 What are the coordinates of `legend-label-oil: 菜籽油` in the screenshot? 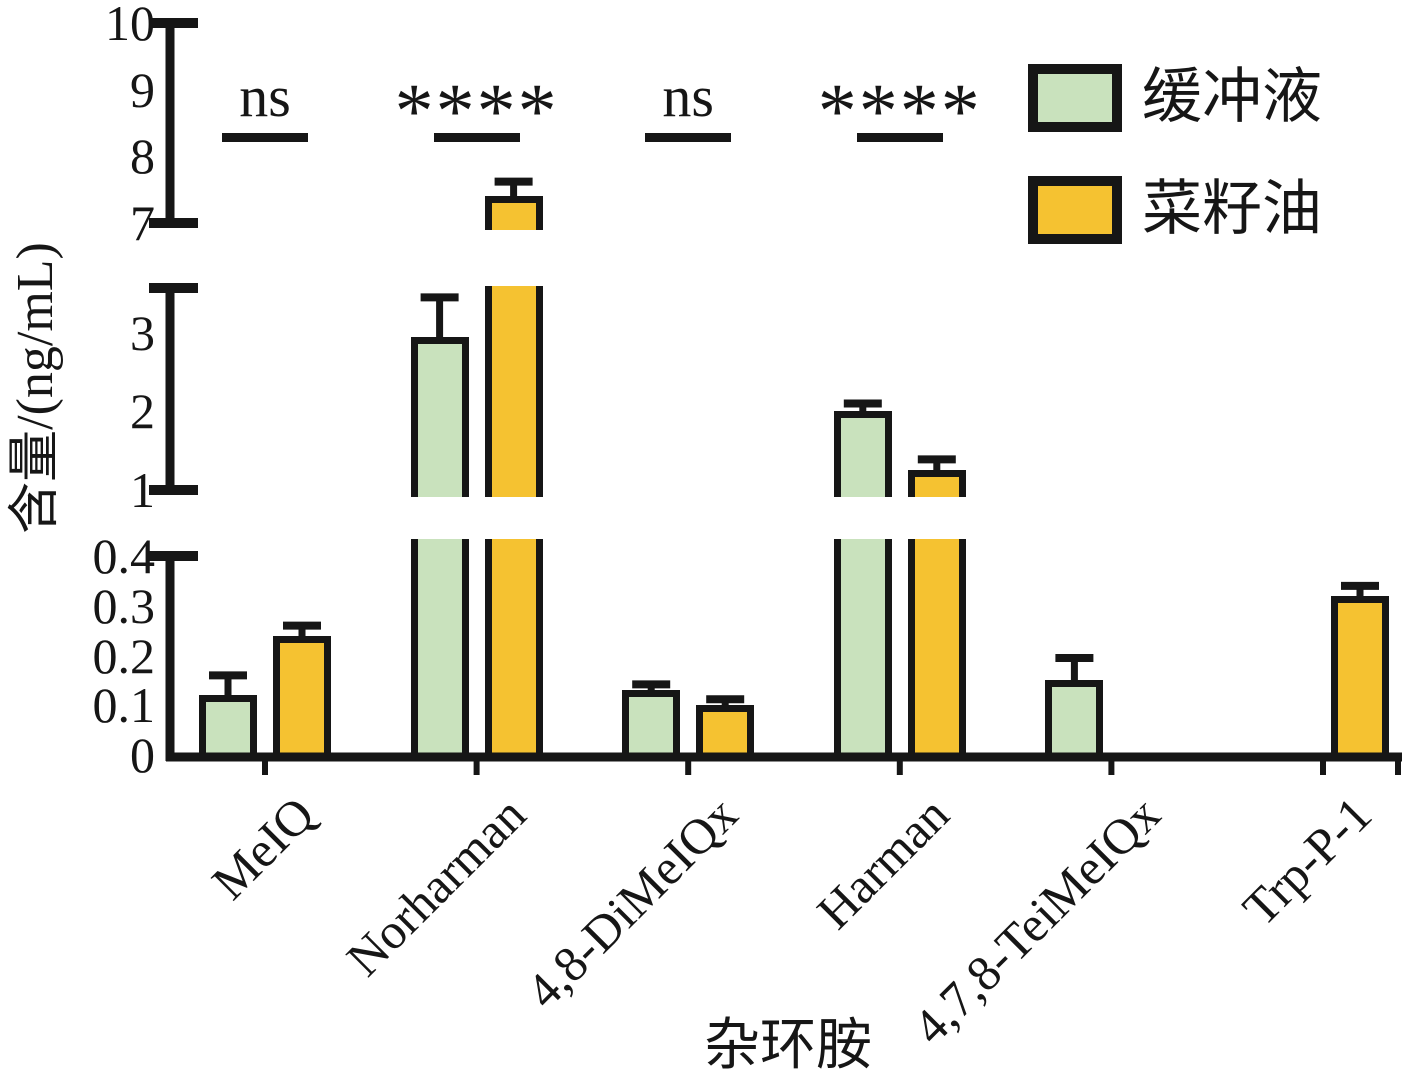 It's located at (1232, 209).